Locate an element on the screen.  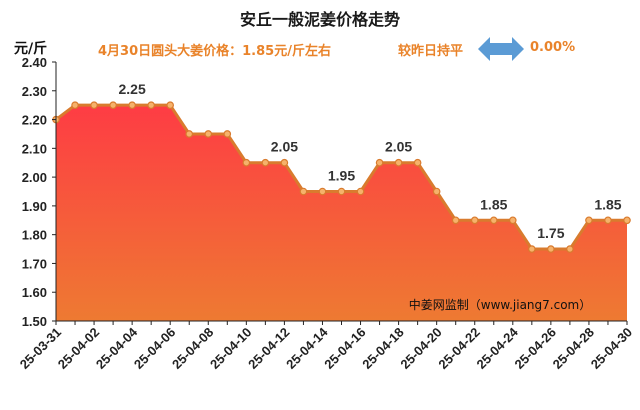
y-tick-label: 2.30 is located at coordinates (34, 91).